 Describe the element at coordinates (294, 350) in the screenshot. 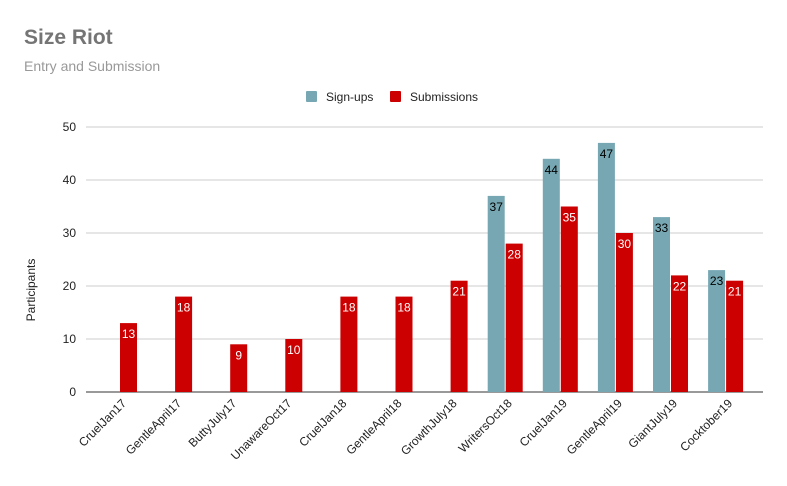

I see `data-label: 10` at that location.